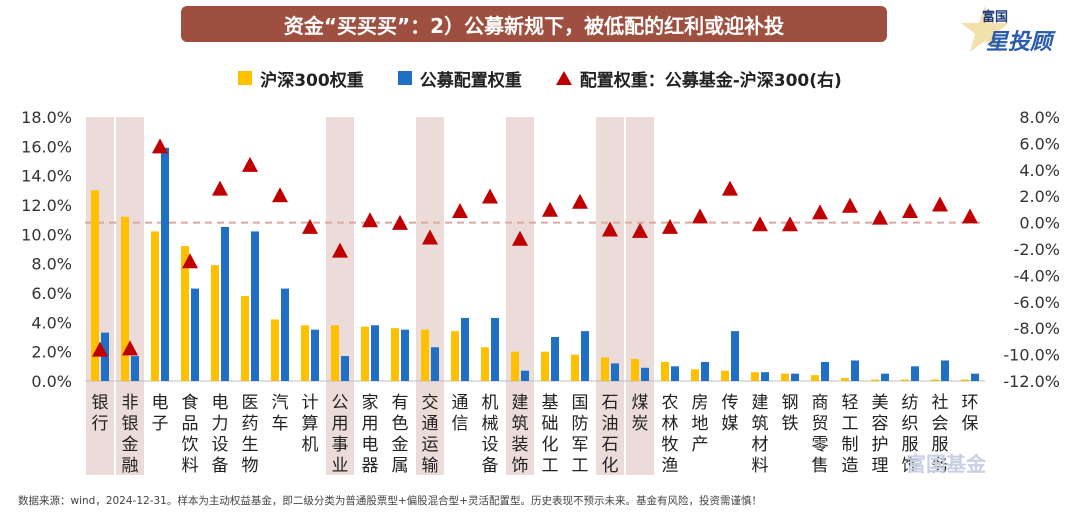  I want to click on x-tick-label-29-char: 环, so click(970, 403).